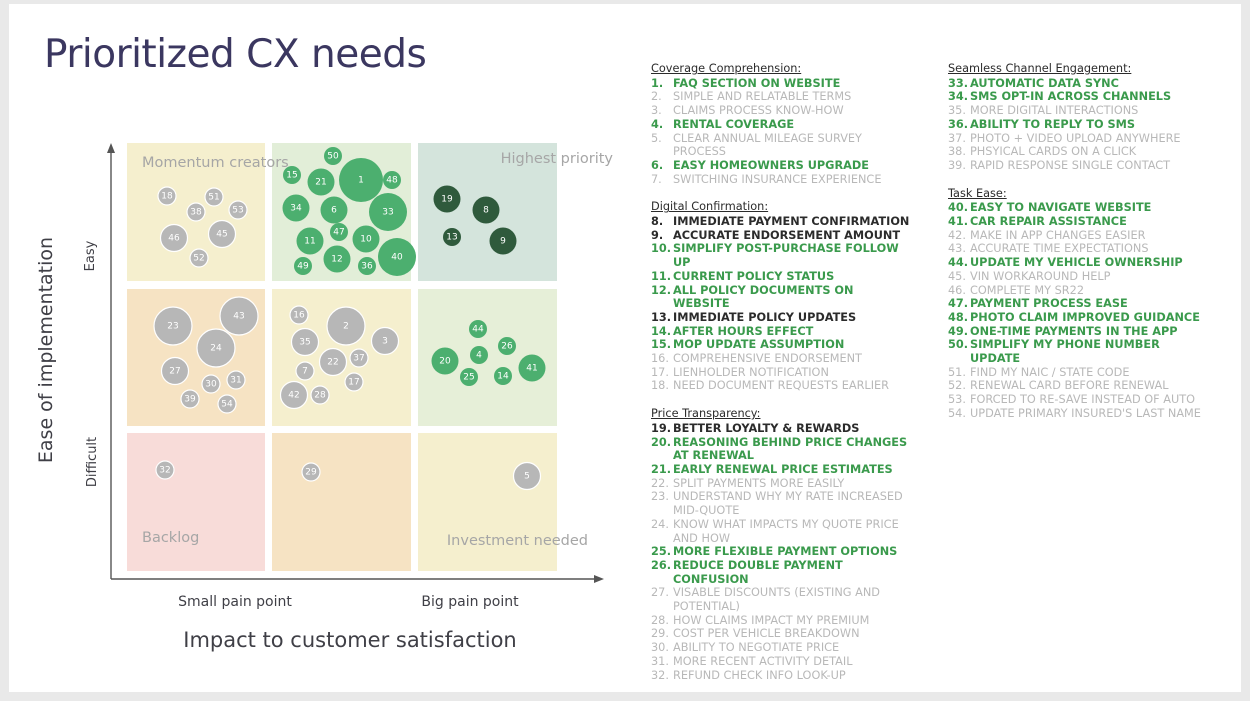 The width and height of the screenshot is (1250, 701). Describe the element at coordinates (762, 97) in the screenshot. I see `need-text: SIMPLE AND RELATABLE TERMS` at that location.